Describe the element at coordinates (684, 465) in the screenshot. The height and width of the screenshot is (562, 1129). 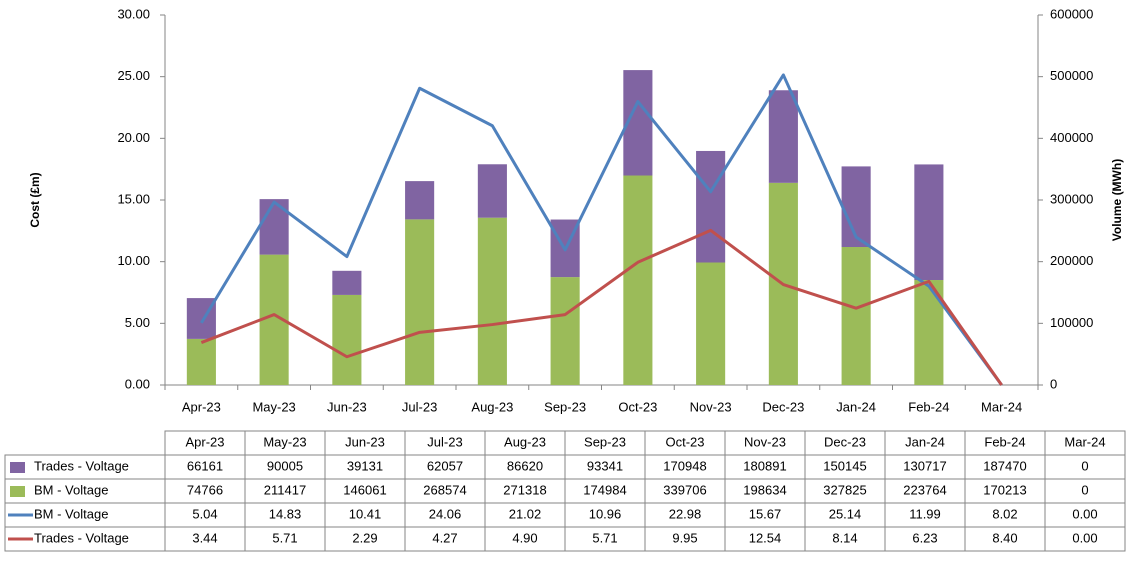
I see `table-cell: 170948` at that location.